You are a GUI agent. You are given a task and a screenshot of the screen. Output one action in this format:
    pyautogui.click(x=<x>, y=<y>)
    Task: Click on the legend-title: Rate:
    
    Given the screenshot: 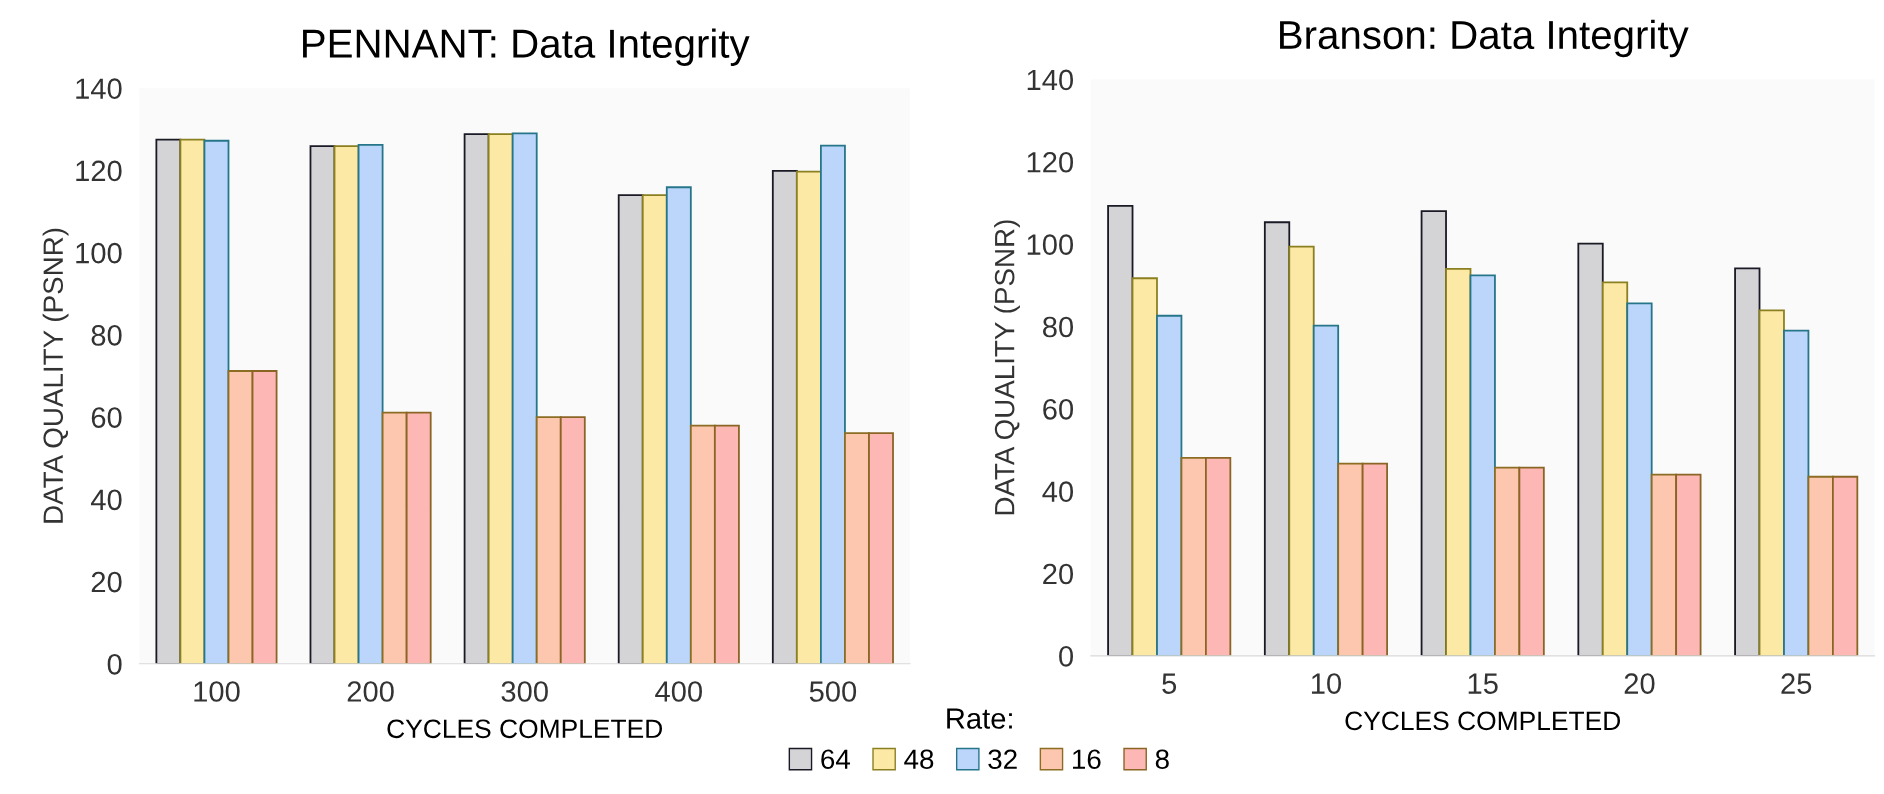 What is the action you would take?
    pyautogui.click(x=979, y=718)
    